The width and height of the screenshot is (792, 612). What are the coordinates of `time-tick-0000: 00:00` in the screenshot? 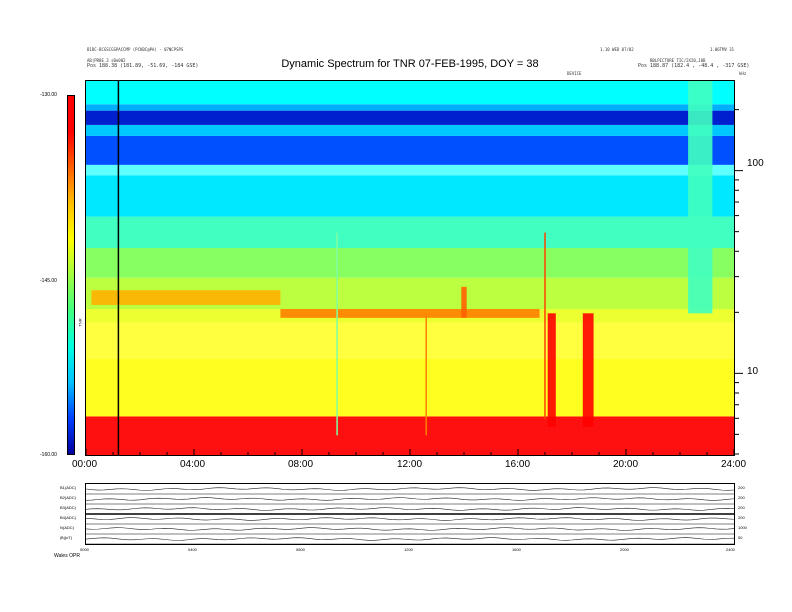 It's located at (85, 464).